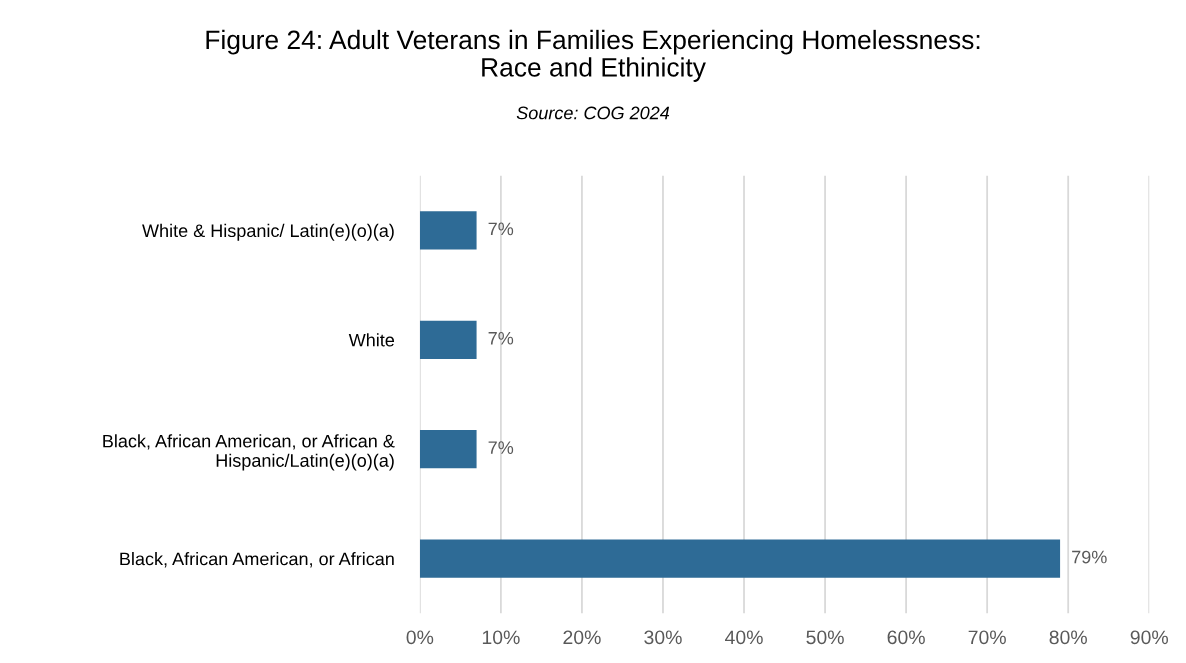  Describe the element at coordinates (1068, 637) in the screenshot. I see `x-tick-label: 80%` at that location.